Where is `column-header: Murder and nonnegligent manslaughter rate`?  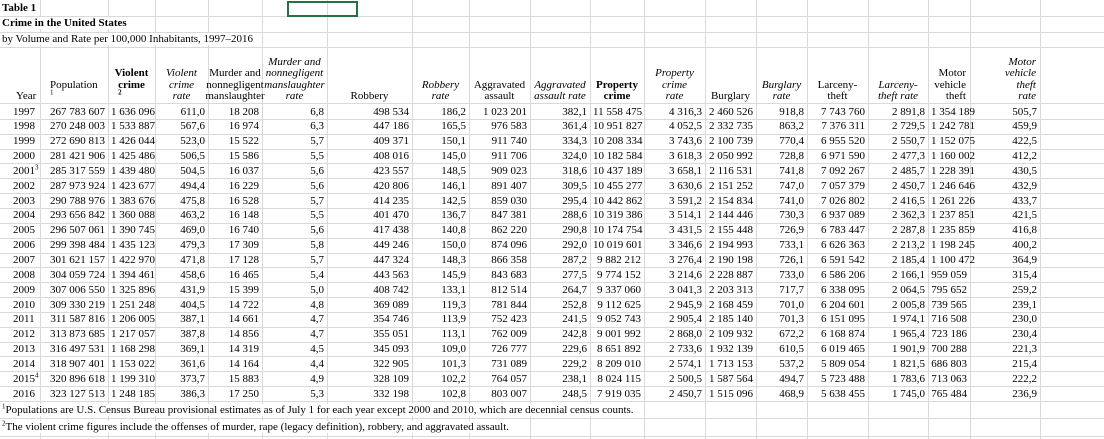
column-header: Murder and nonnegligent manslaughter rate is located at coordinates (294, 75).